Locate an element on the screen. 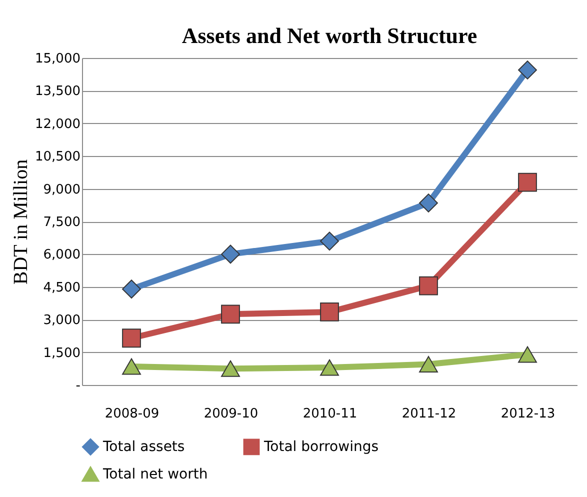  y-tick-label: 12,000 is located at coordinates (57, 124).